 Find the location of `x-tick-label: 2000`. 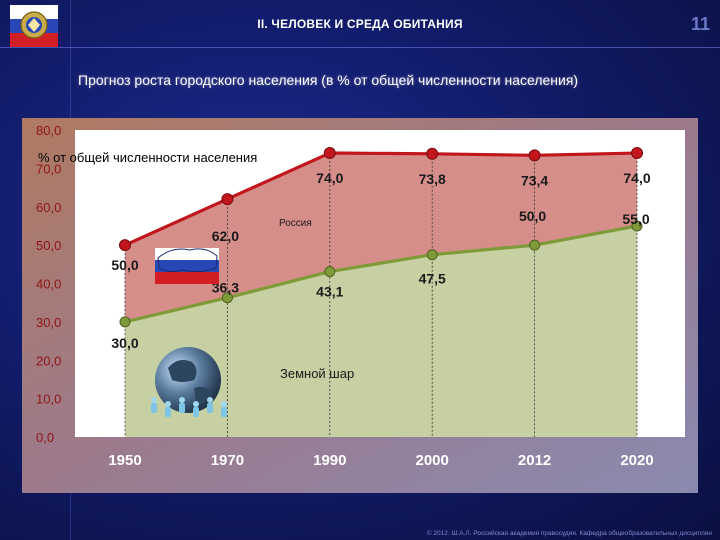

x-tick-label: 2000 is located at coordinates (432, 460).